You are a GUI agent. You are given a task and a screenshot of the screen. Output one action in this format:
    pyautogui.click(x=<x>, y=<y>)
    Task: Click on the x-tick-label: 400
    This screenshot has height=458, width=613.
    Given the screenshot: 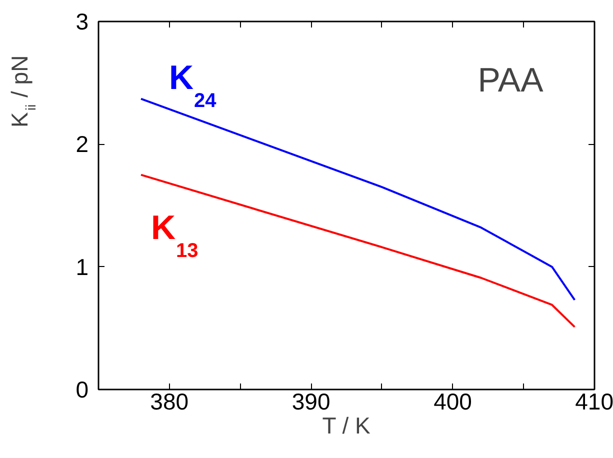 What is the action you would take?
    pyautogui.click(x=453, y=401)
    